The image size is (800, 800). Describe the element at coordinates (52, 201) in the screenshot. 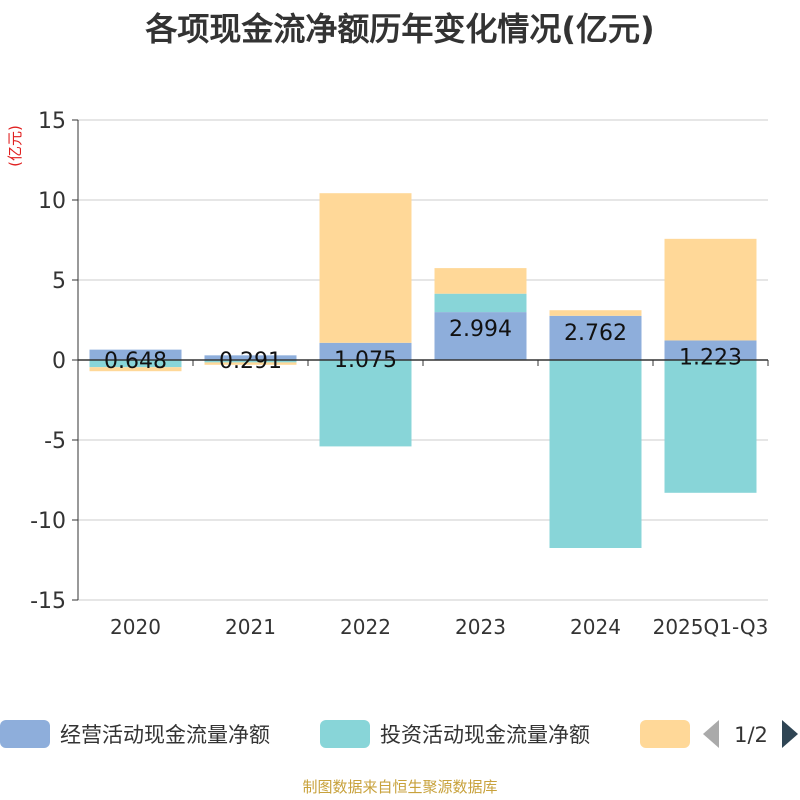

I see `y-tick-label: 10` at that location.